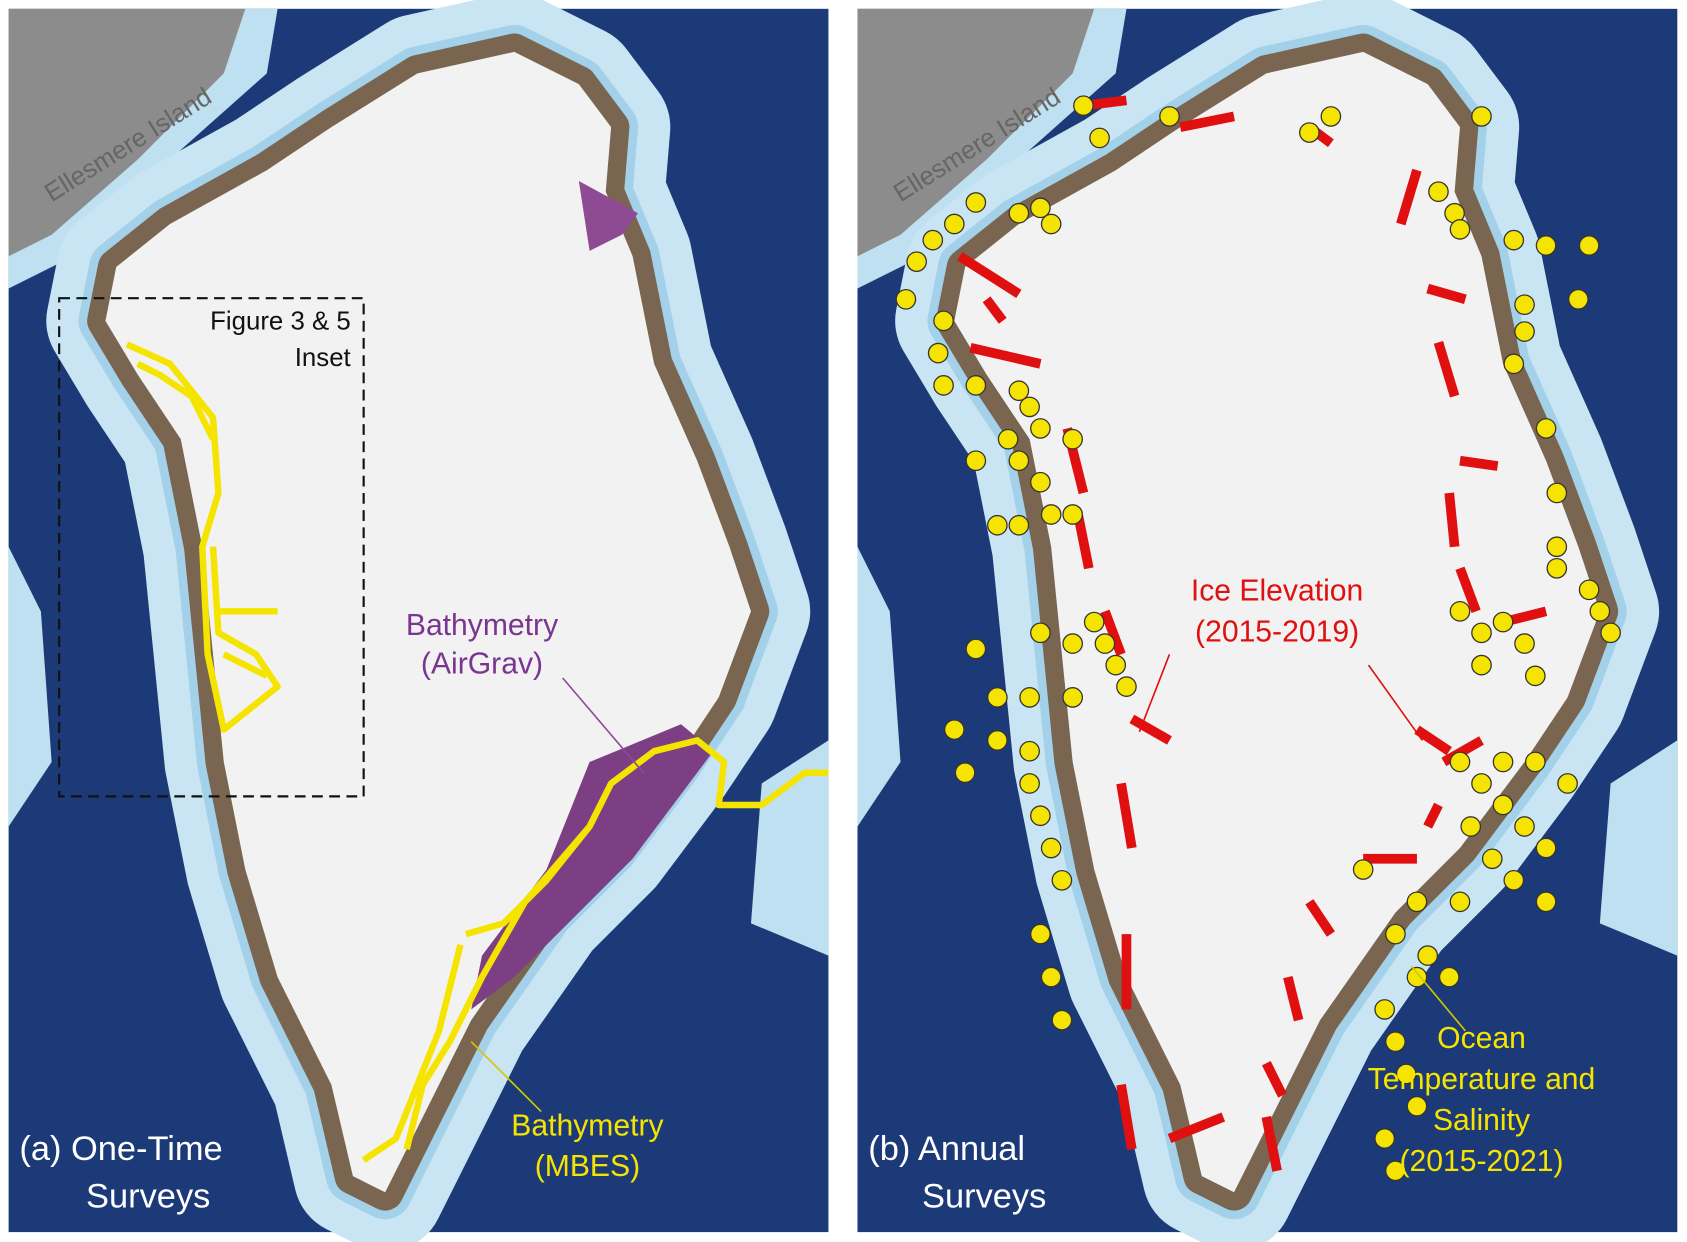  I want to click on mbes-label: Bathymetry (MBES), so click(587, 1146).